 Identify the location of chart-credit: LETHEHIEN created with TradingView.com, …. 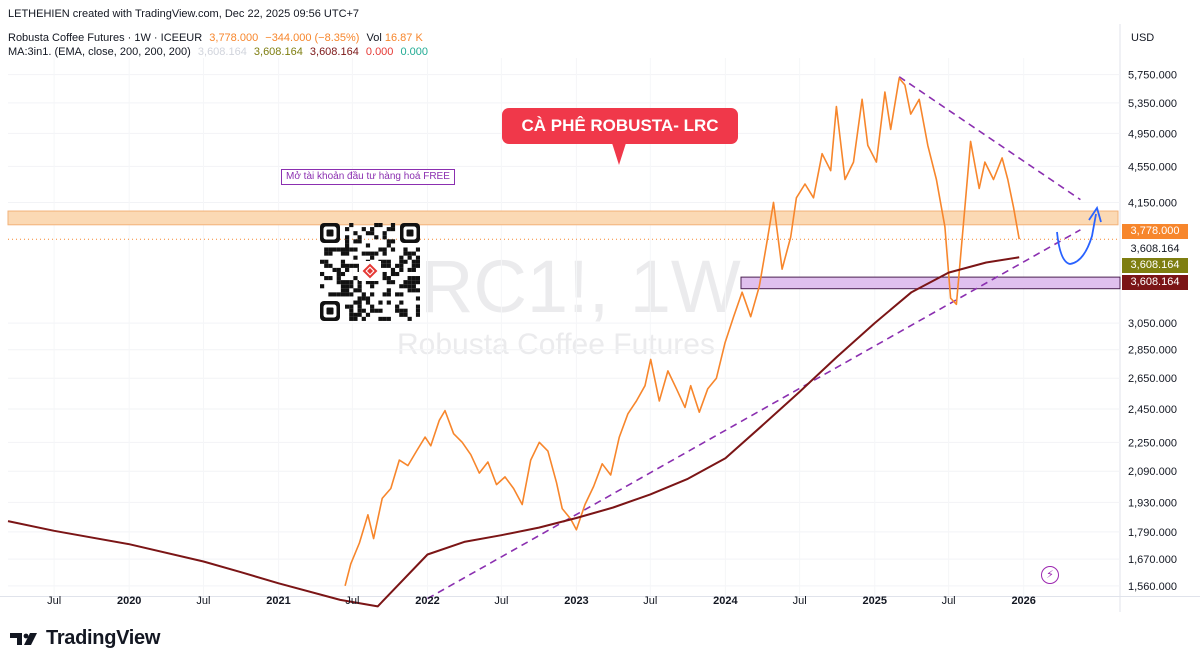
(184, 14).